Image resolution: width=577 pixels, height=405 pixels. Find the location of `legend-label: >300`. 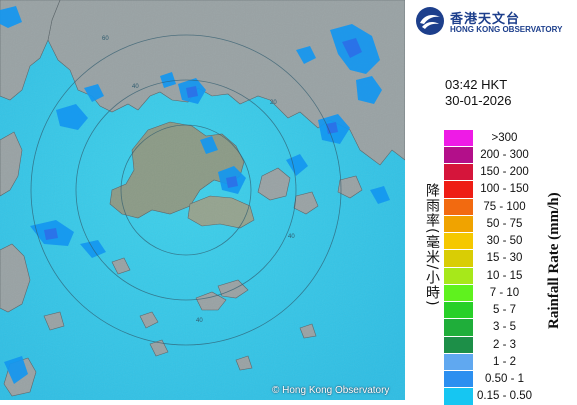

legend-label: >300 is located at coordinates (504, 137).